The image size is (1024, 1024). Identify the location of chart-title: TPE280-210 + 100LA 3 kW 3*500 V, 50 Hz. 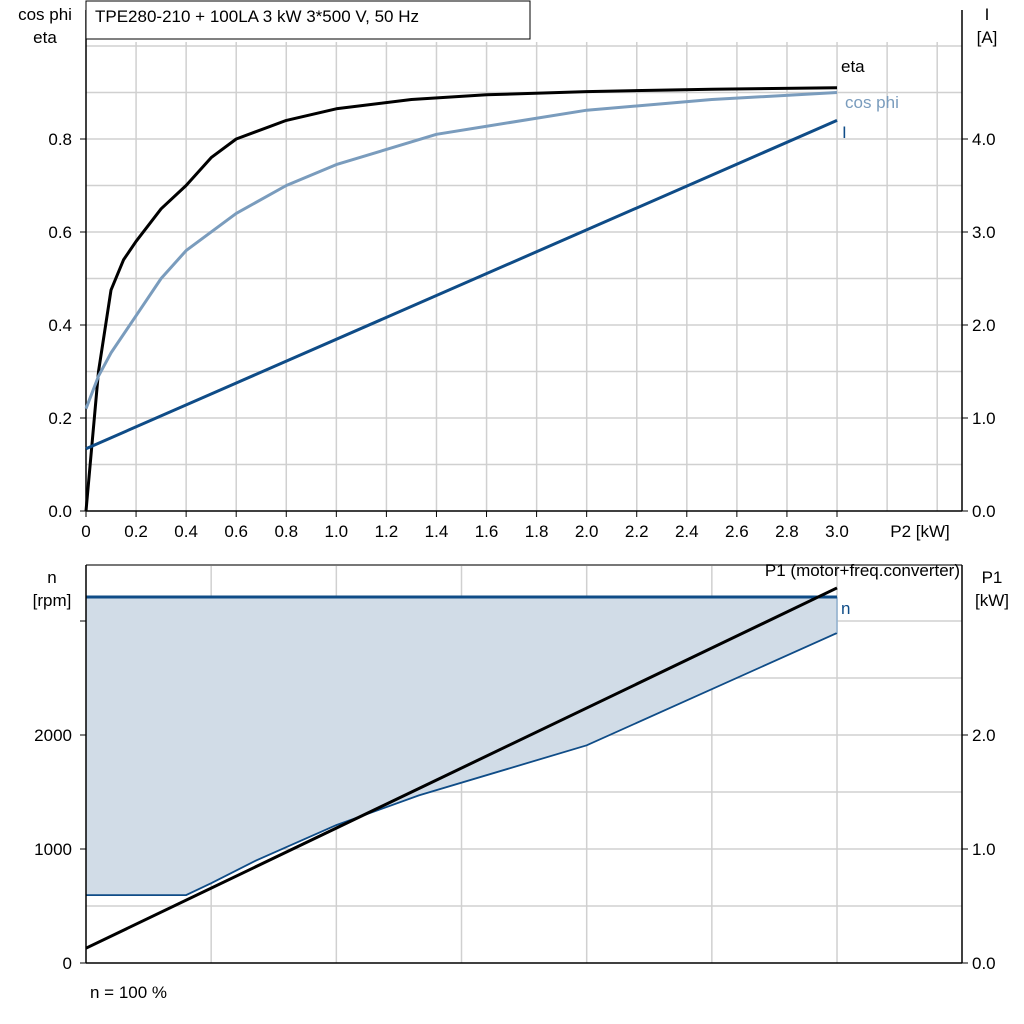
(257, 16).